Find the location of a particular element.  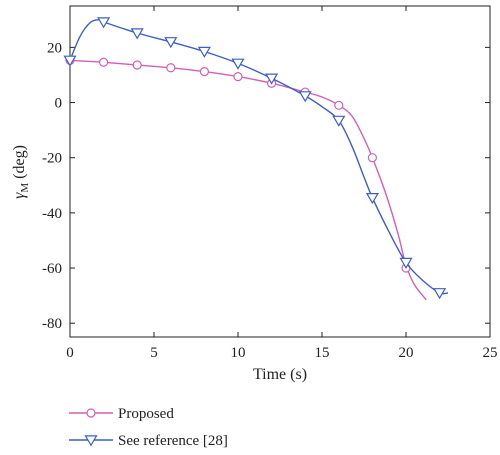

y-tick-label: -60 is located at coordinates (52, 269).